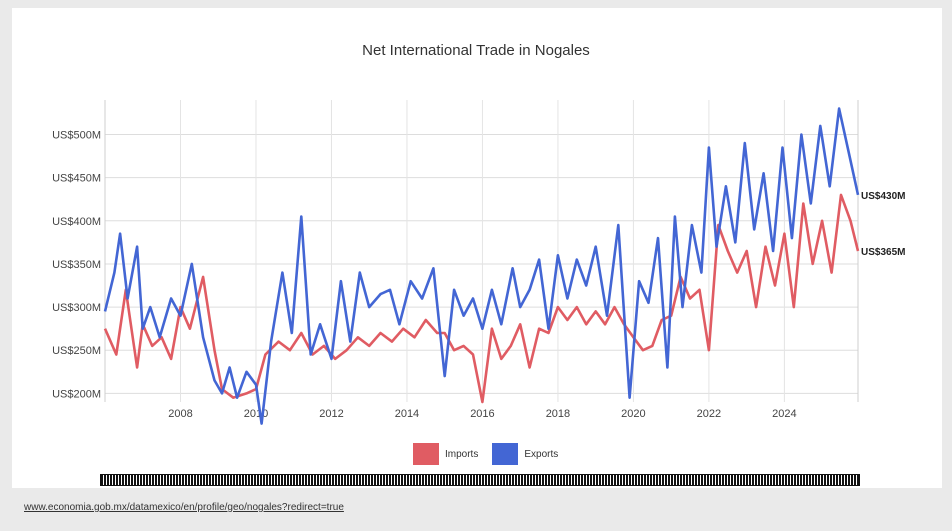  I want to click on x-tick-label: 2018, so click(558, 414).